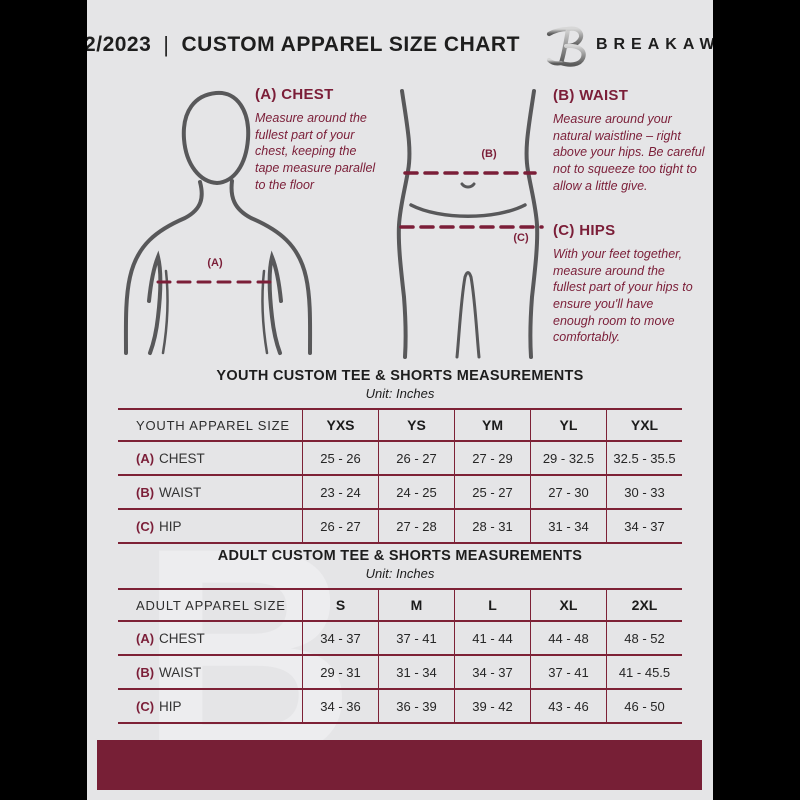 The height and width of the screenshot is (800, 800). Describe the element at coordinates (213, 425) in the screenshot. I see `column-header-size: YOUTH APPAREL SIZE` at that location.